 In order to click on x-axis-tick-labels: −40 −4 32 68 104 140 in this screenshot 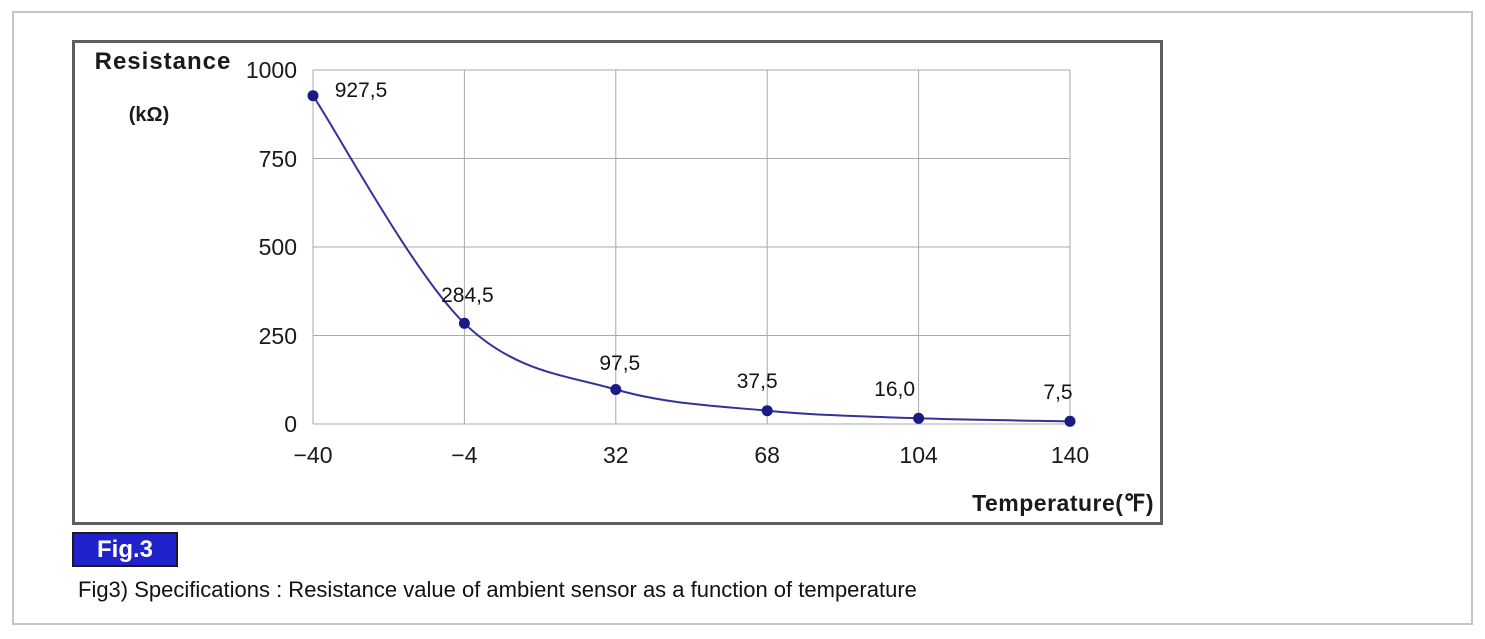, I will do `click(691, 456)`.